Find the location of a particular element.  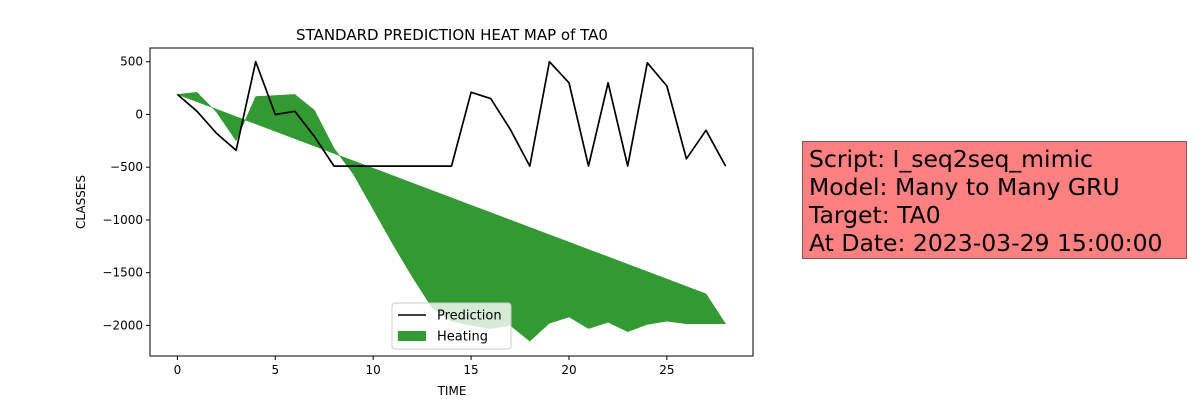

prediction-line-layer is located at coordinates (451, 113).